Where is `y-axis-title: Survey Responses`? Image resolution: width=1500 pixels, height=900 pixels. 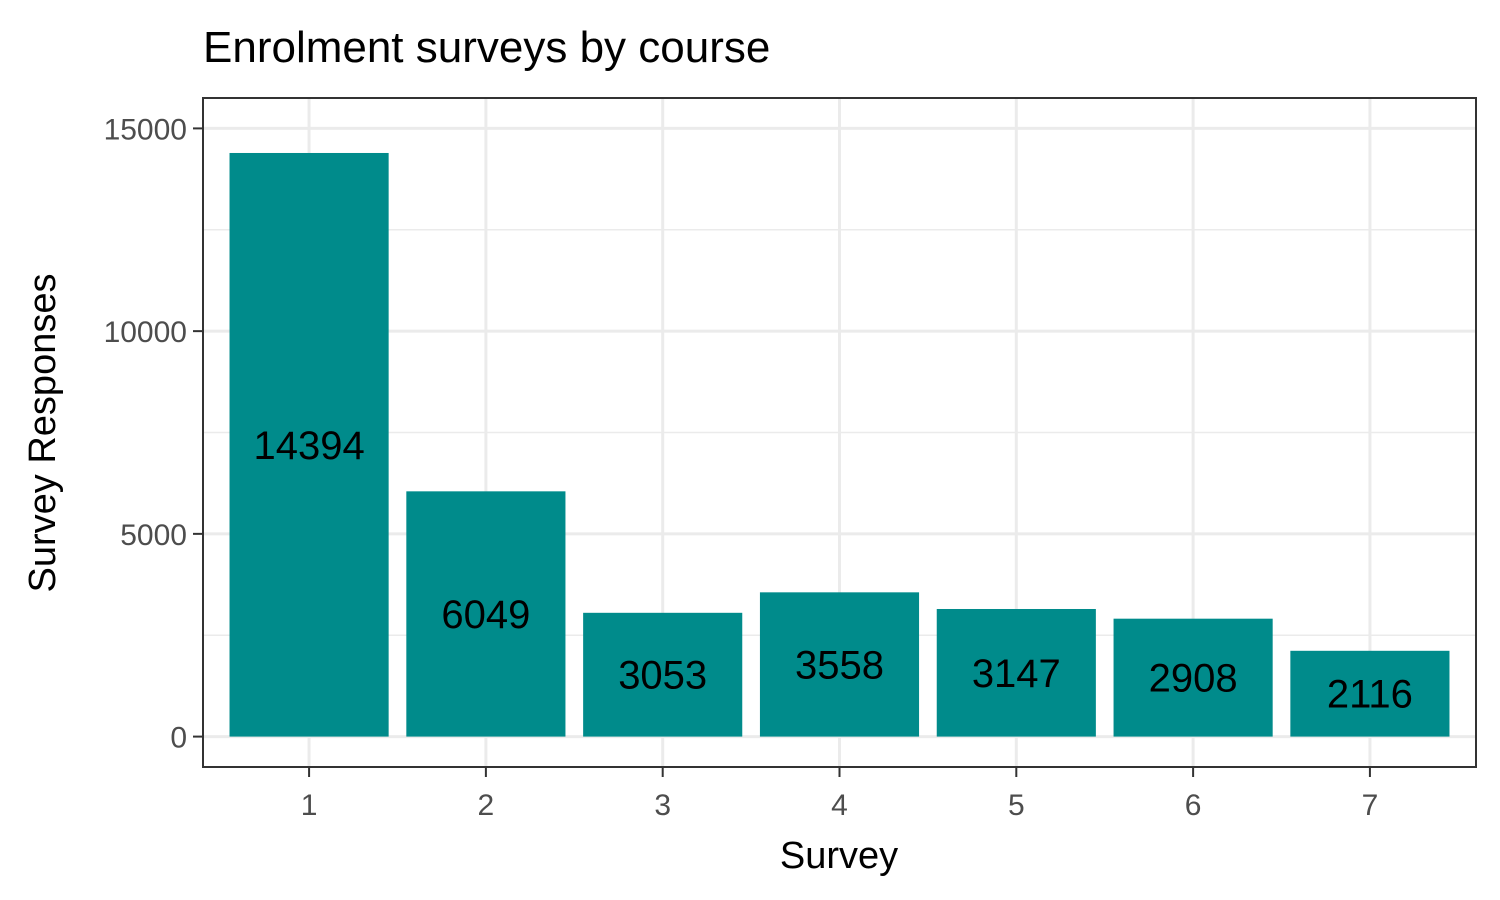
y-axis-title: Survey Responses is located at coordinates (43, 433).